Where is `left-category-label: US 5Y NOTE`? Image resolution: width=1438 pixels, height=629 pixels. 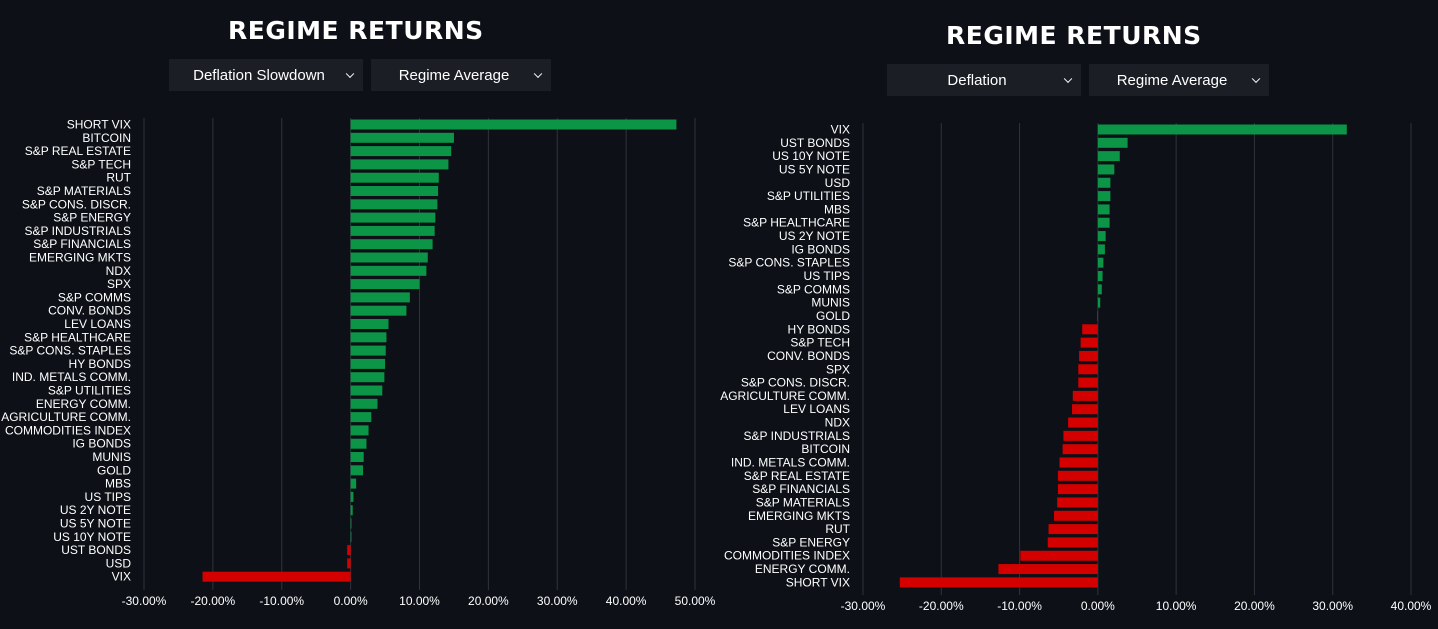 left-category-label: US 5Y NOTE is located at coordinates (95, 524).